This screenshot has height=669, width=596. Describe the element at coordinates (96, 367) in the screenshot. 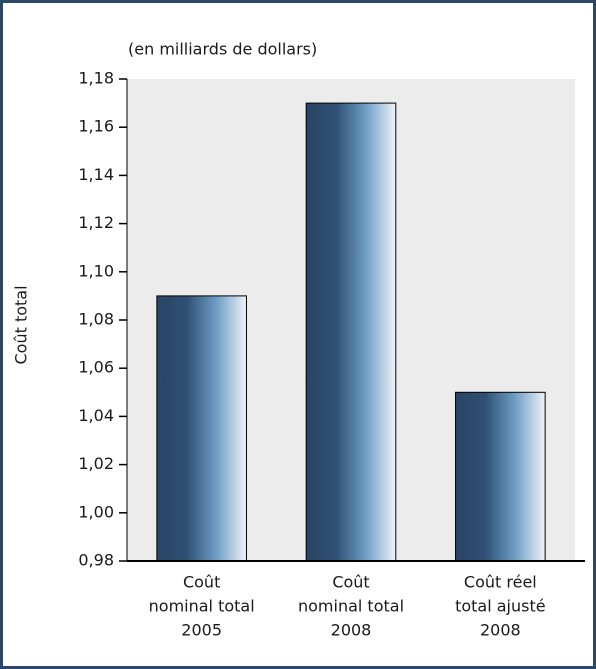

I see `y-tick-label: 1,06` at that location.